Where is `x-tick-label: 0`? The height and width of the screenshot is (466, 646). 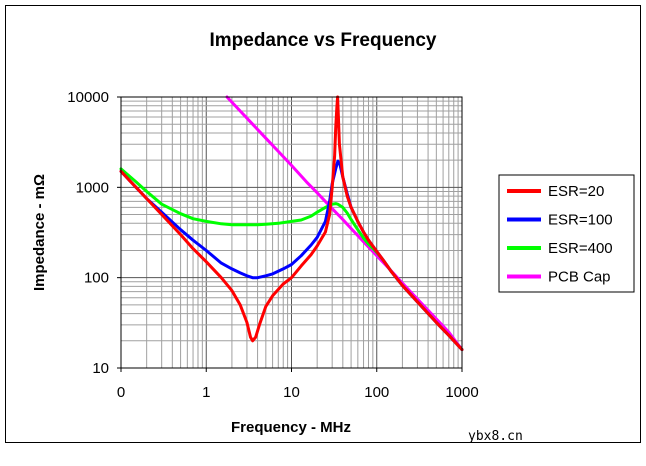 x-tick-label: 0 is located at coordinates (121, 392).